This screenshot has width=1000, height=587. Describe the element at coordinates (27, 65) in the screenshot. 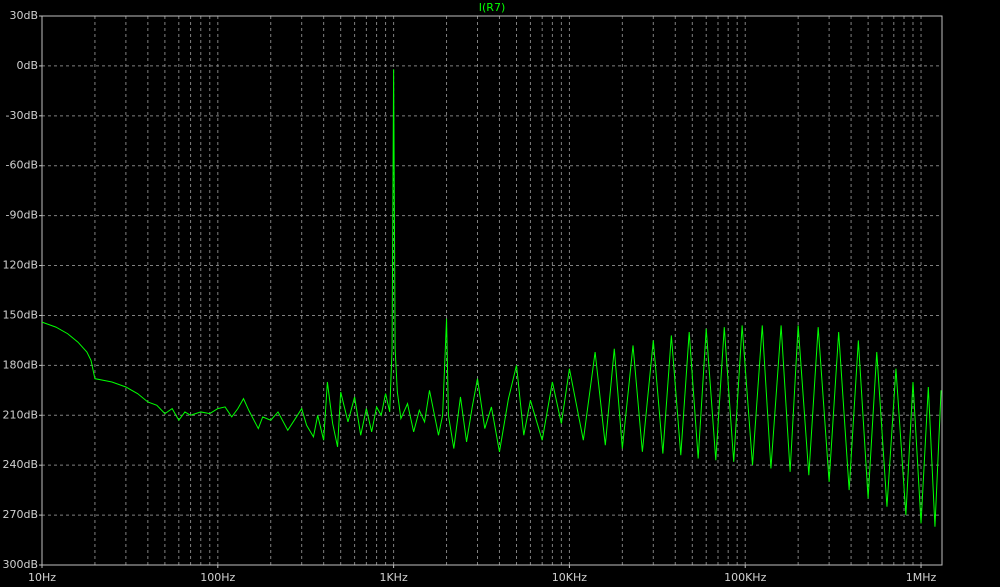

I see `y-tick-label: 0dB` at that location.